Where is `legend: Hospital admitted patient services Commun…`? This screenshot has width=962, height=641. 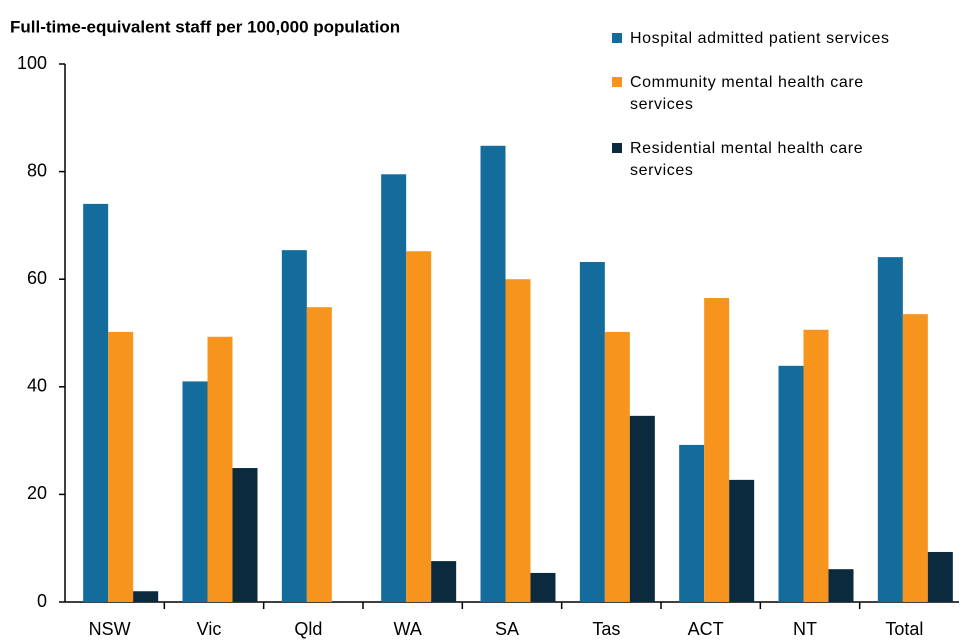 legend: Hospital admitted patient services Commun… is located at coordinates (762, 116).